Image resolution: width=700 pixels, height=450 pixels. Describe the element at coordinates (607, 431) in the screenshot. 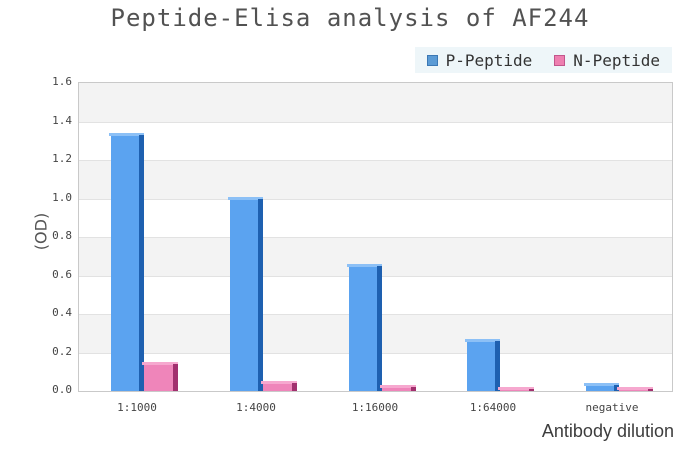

I see `x-axis-title: Antibody dilution` at that location.